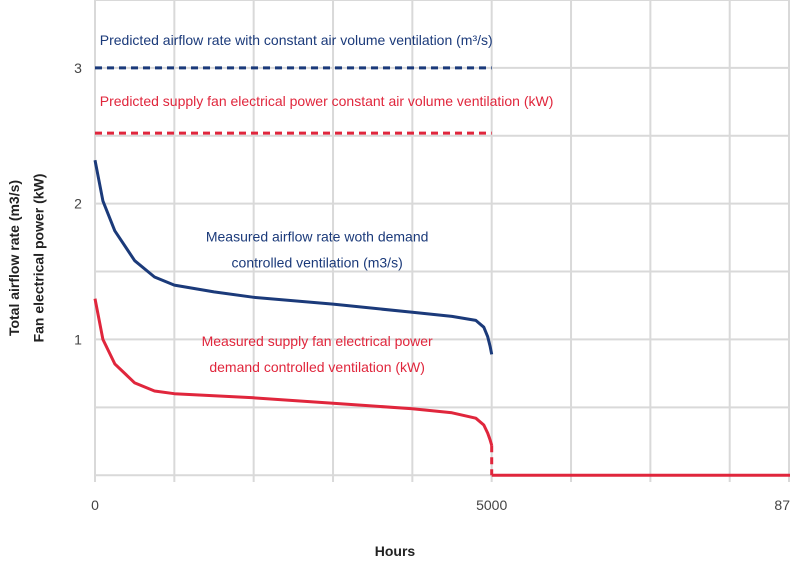 This screenshot has width=790, height=567. I want to click on y-axis-label-power: Fan electrical power (kW), so click(37, 258).